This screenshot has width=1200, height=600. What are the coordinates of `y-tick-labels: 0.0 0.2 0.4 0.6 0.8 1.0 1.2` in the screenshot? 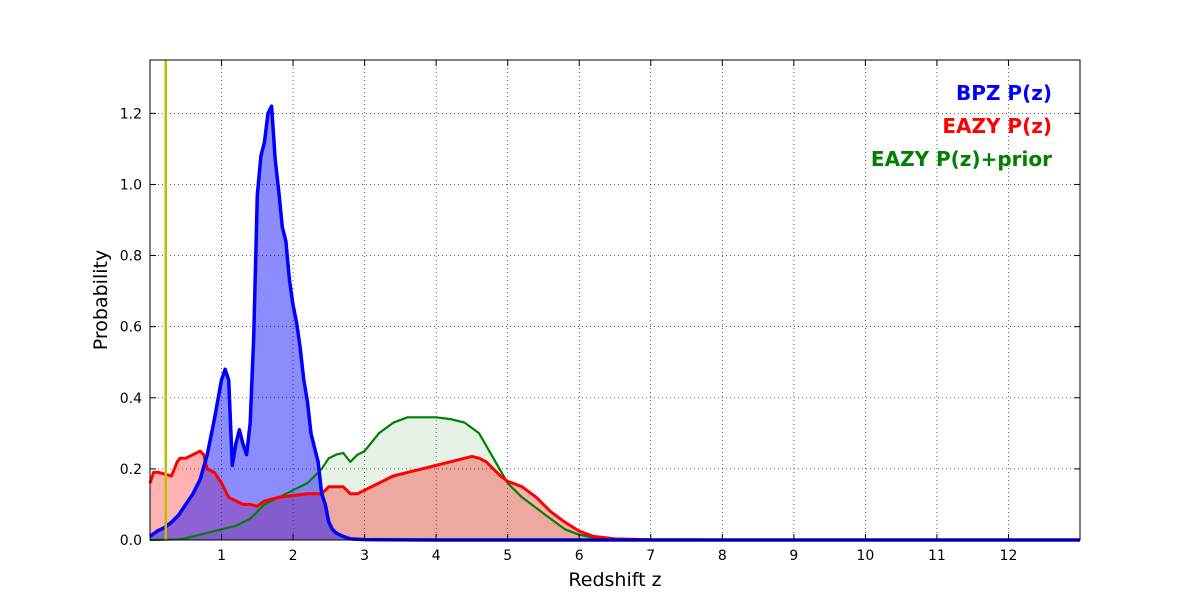 It's located at (131, 327).